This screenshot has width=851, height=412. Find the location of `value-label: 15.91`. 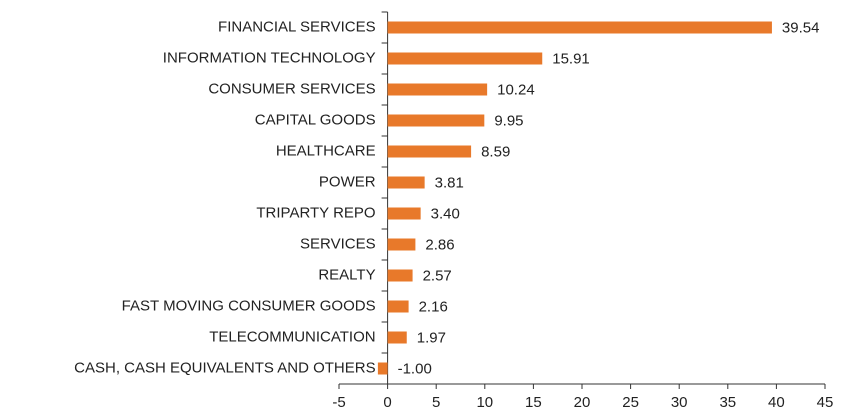

value-label: 15.91 is located at coordinates (571, 58).